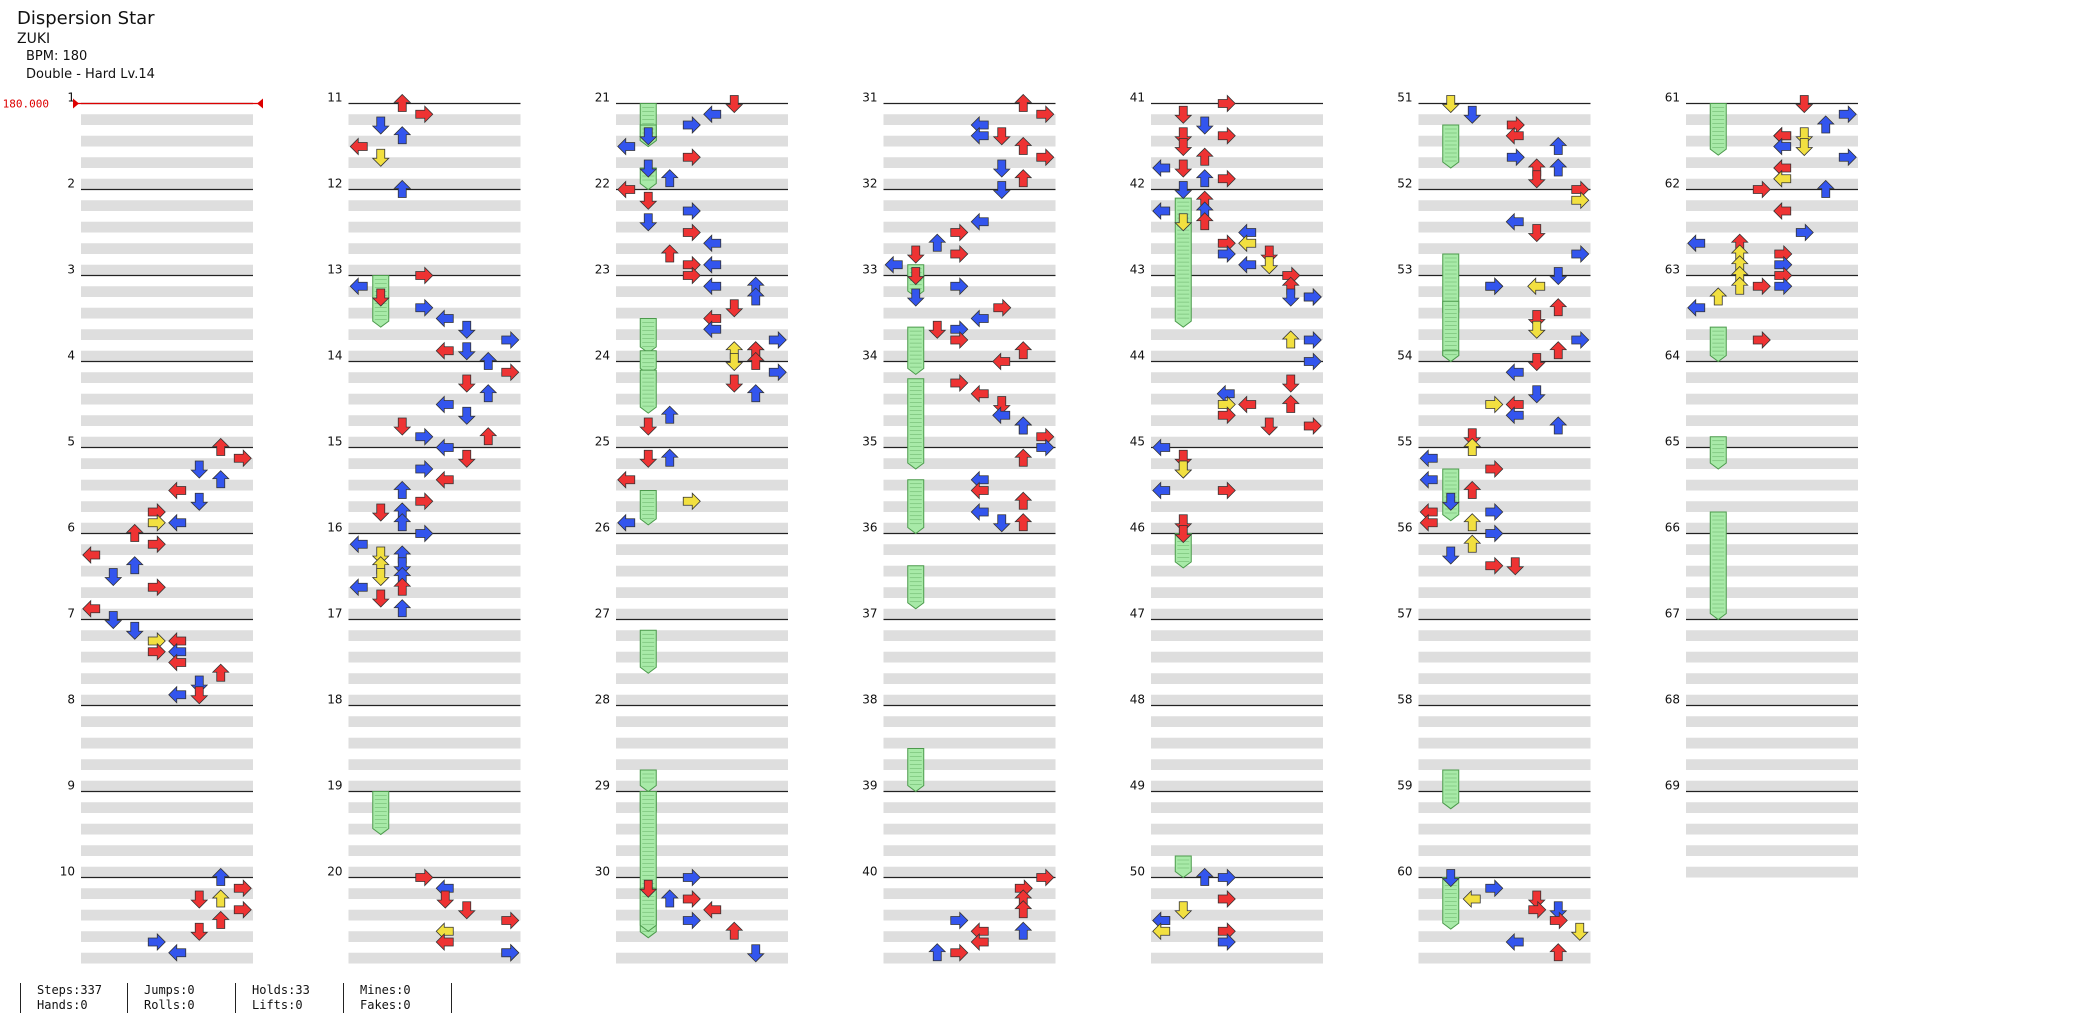 This screenshot has width=2092, height=1024. I want to click on measure-number: 44, so click(1137, 356).